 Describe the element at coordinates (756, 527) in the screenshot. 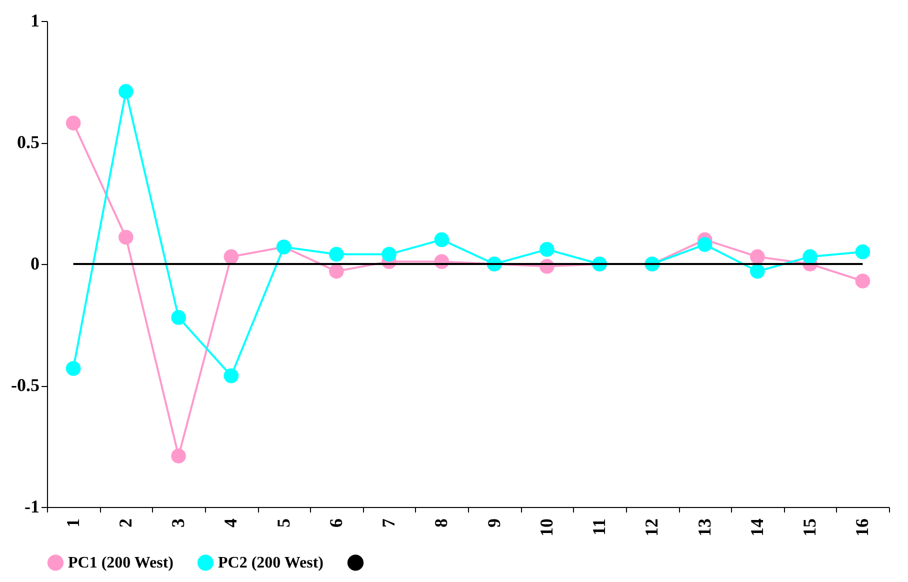

I see `x-tick-label: 14` at that location.